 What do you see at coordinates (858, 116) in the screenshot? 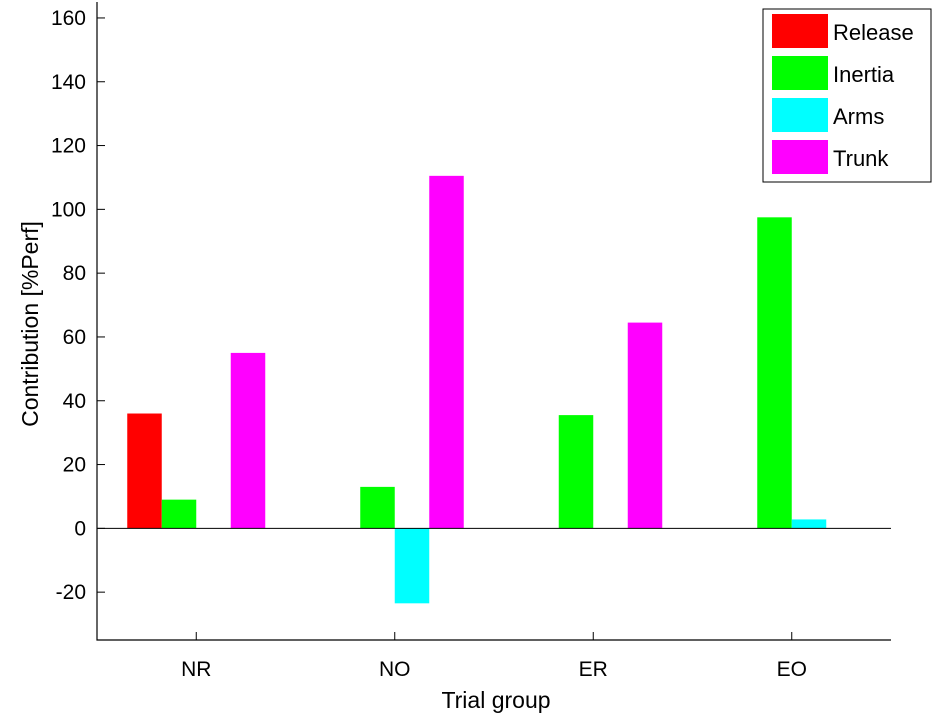
I see `legend-label-arms: Arms` at bounding box center [858, 116].